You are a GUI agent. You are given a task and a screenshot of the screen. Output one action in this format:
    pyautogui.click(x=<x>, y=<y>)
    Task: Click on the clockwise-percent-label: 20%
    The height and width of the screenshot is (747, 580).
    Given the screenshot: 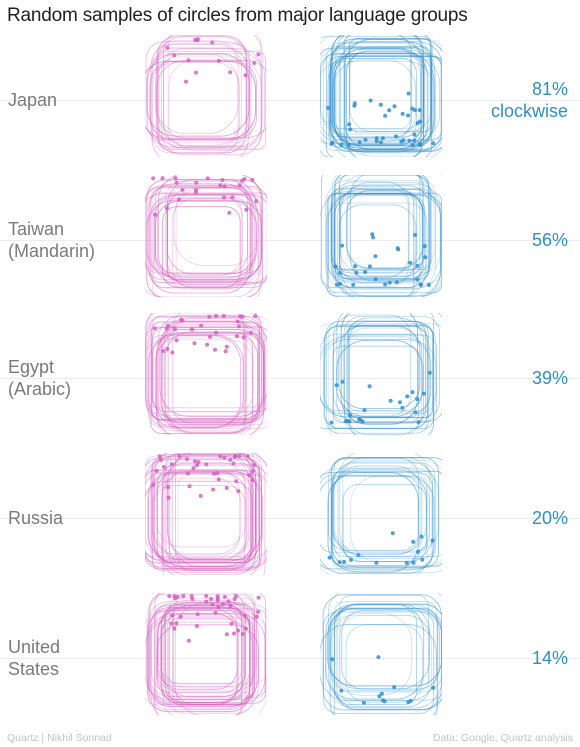 What is the action you would take?
    pyautogui.click(x=550, y=518)
    